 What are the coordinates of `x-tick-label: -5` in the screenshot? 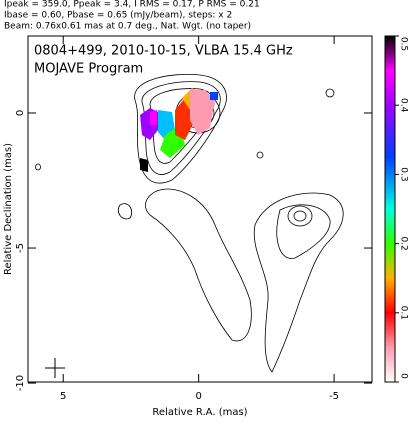 It's located at (334, 396).